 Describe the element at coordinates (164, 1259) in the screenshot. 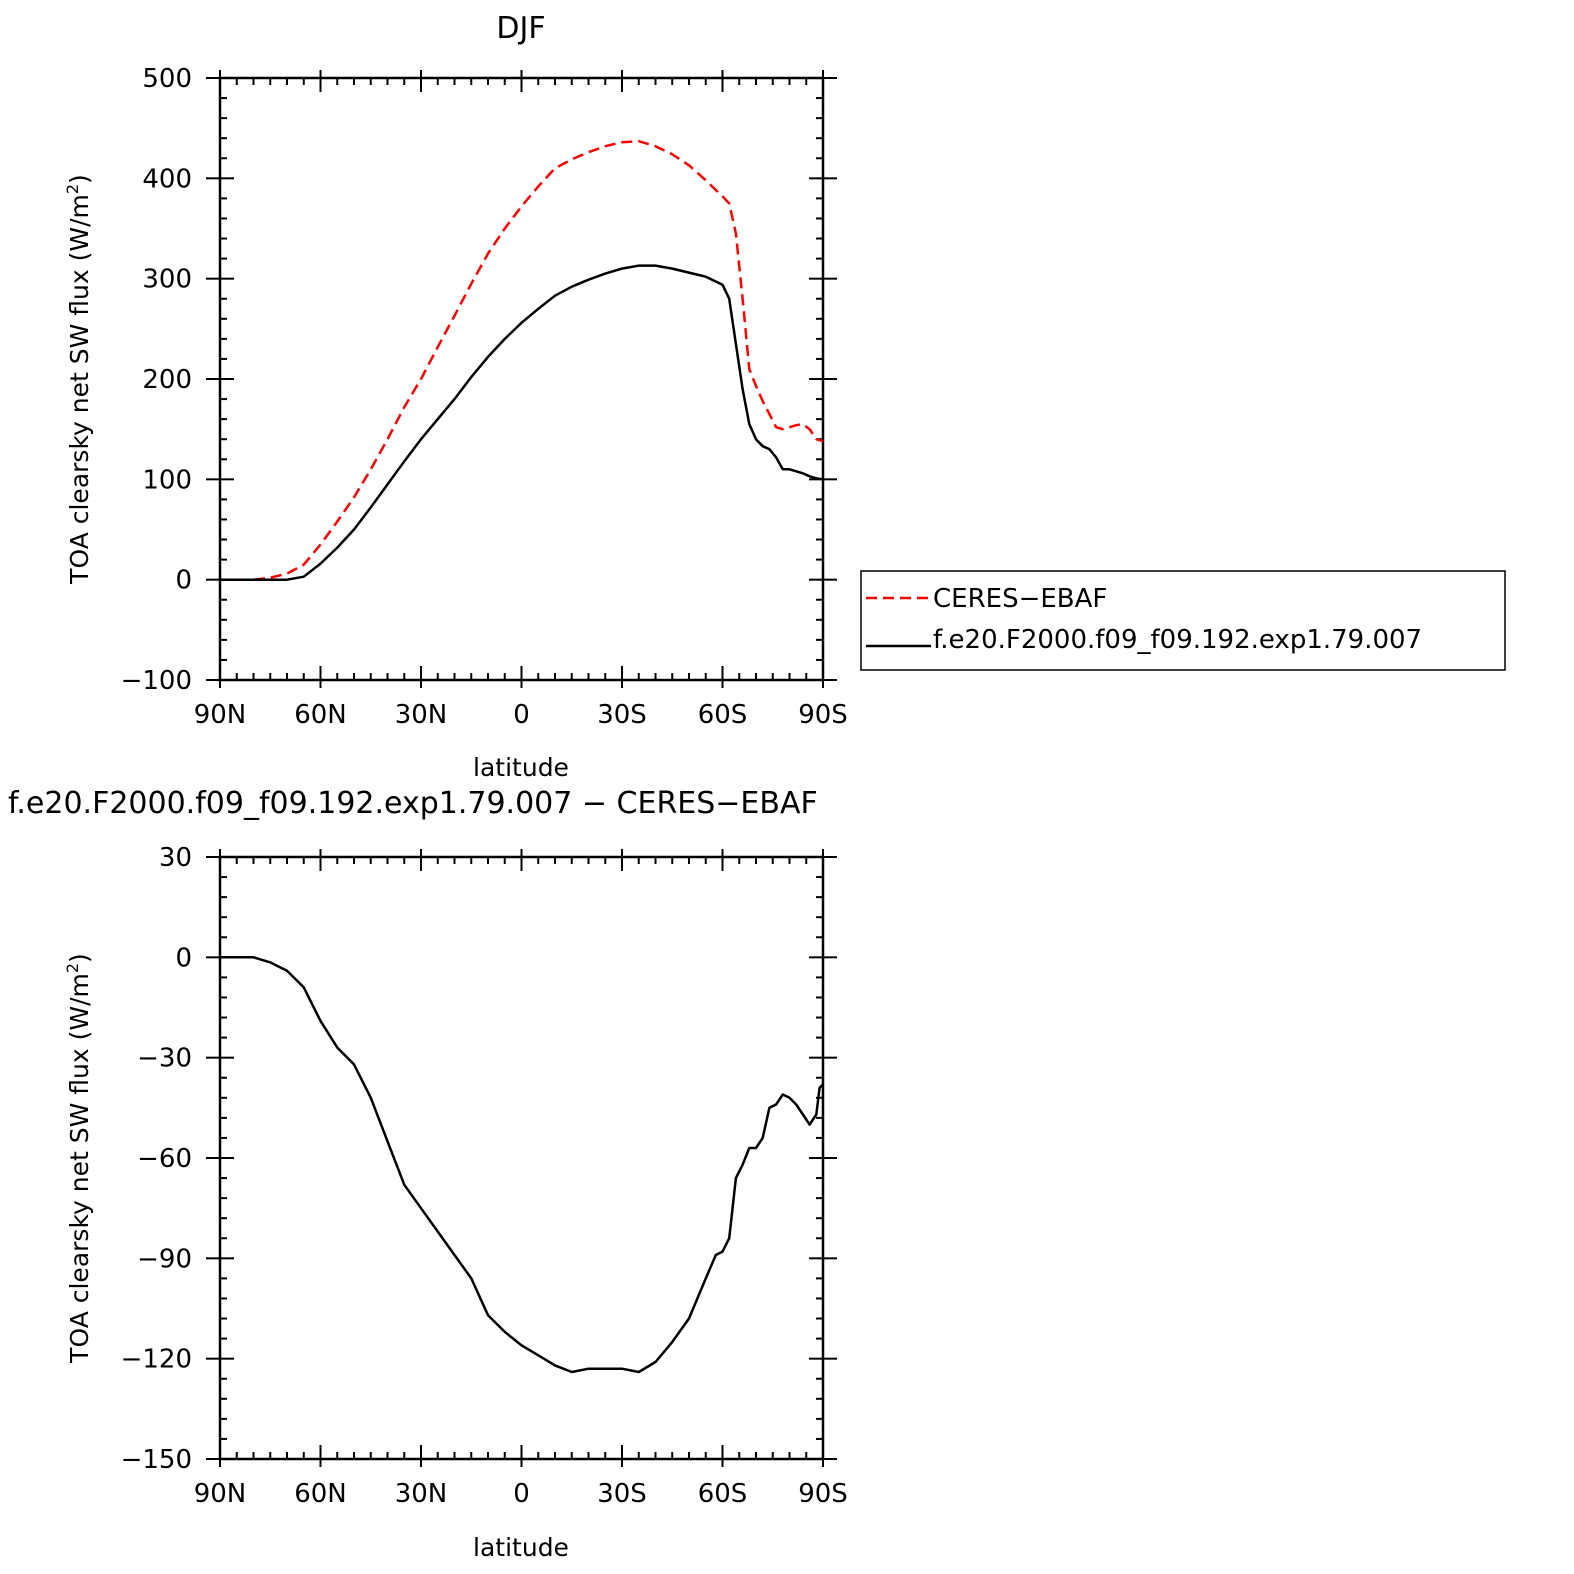

I see `bottom-y-tick-label: −90` at that location.